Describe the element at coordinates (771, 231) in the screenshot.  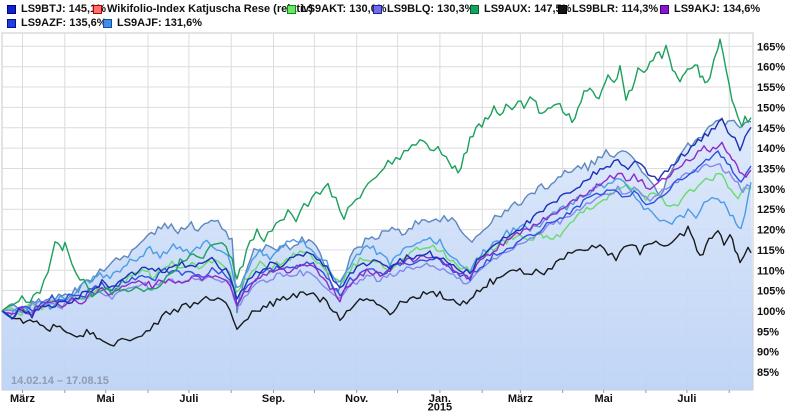
I see `y-axis-label: 120%` at that location.